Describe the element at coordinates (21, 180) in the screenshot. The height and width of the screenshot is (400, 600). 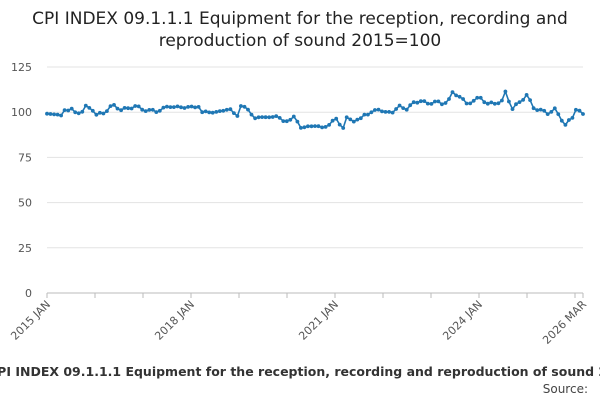
I see `y-axis: 0 25 50 75 100 125` at that location.